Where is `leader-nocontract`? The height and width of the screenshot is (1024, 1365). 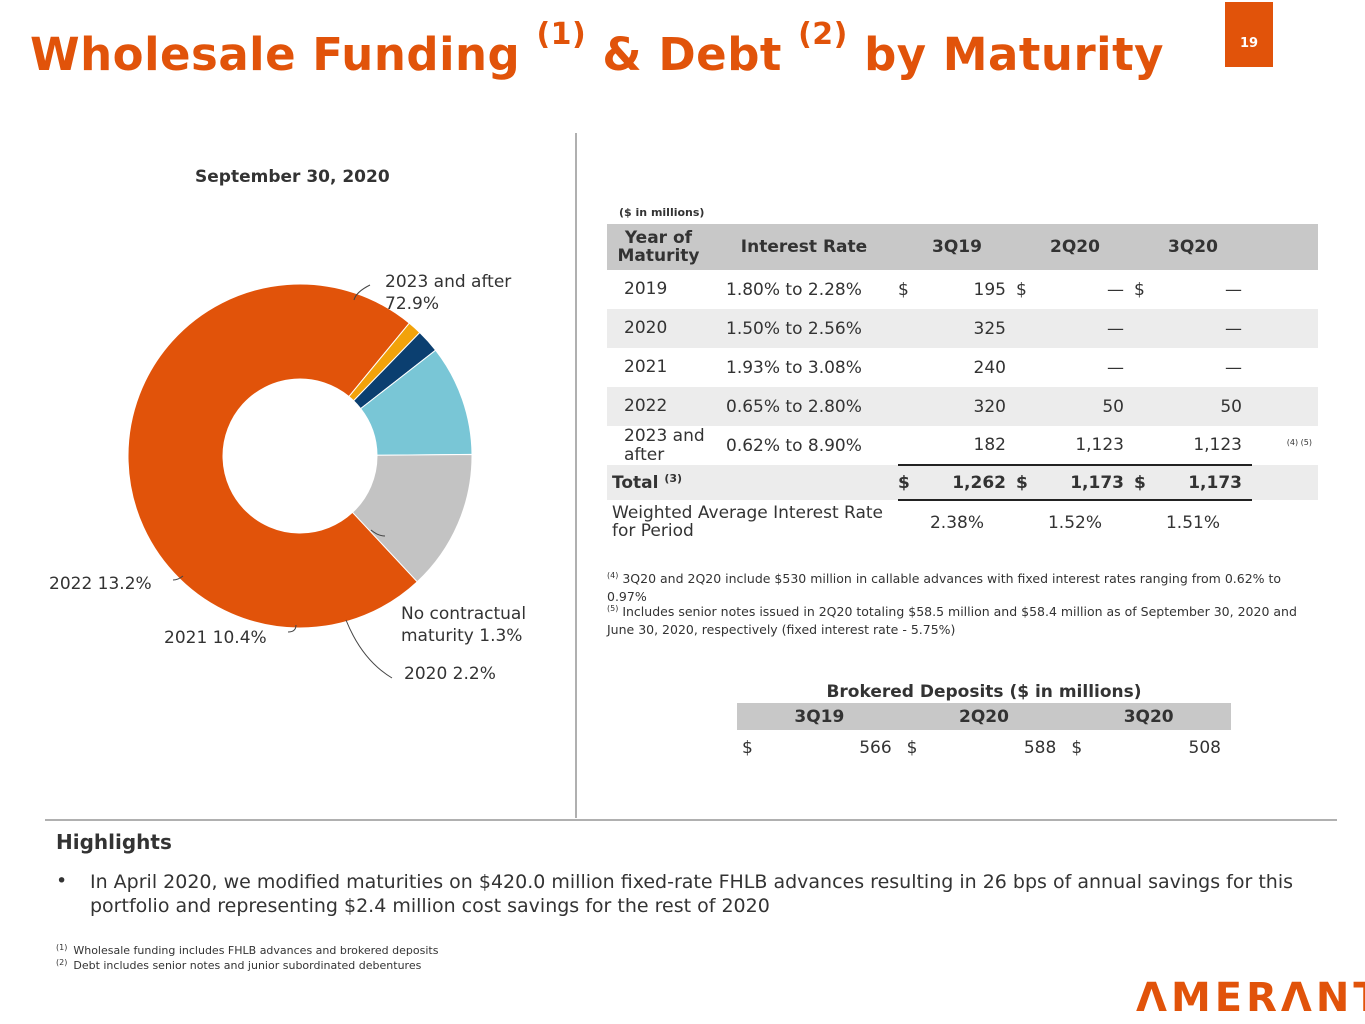 leader-nocontract is located at coordinates (378, 533).